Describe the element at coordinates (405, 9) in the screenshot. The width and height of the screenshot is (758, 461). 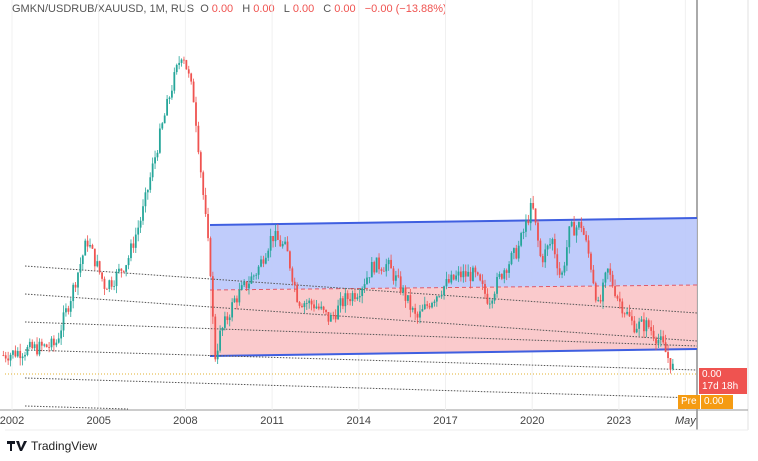
I see `change-value: −0.00 (−13.88%)` at that location.